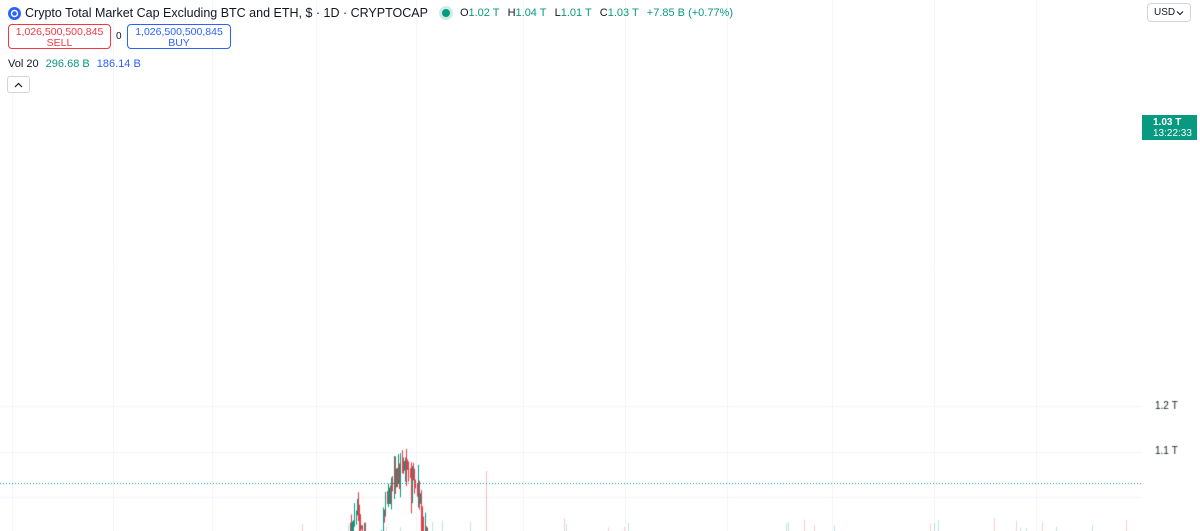 This screenshot has width=1200, height=531. I want to click on current-price: 1.03 T, so click(1167, 122).